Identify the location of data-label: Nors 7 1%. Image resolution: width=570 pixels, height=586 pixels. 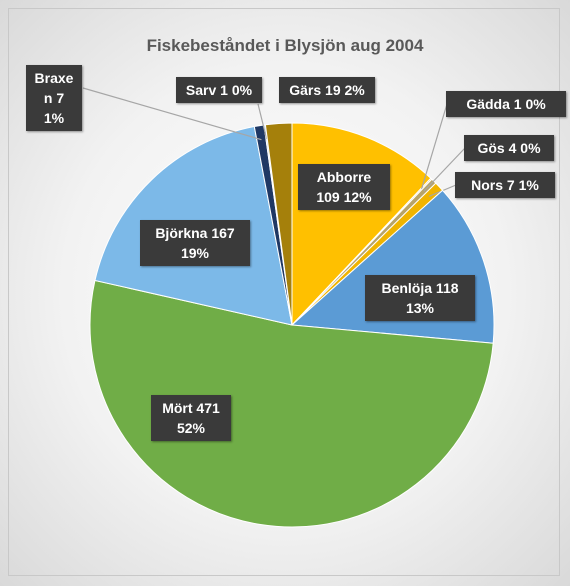
(505, 185).